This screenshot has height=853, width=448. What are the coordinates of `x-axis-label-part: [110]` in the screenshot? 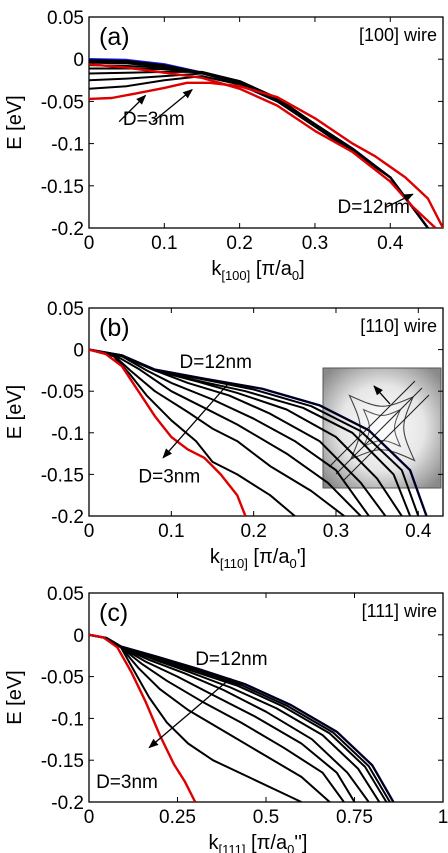 It's located at (234, 563).